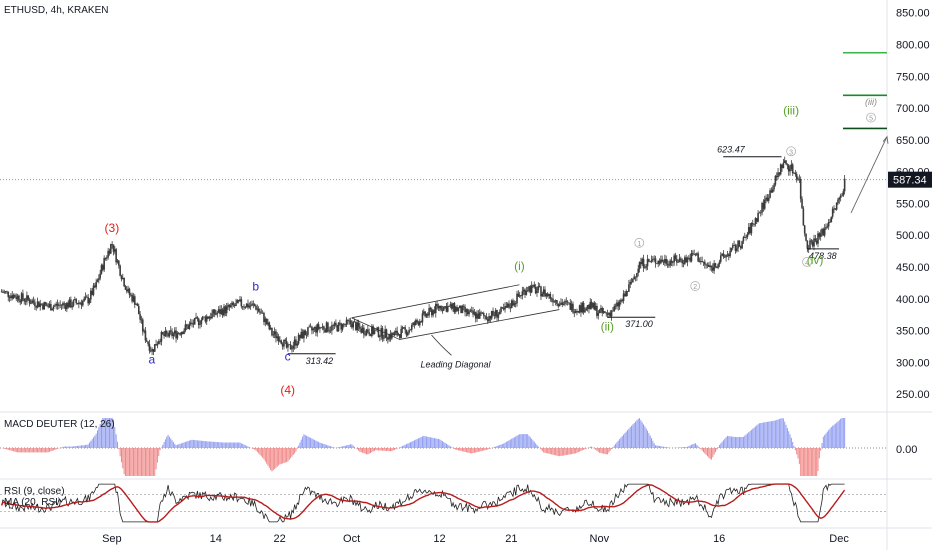  I want to click on circled-wave-marker, so click(791, 151).